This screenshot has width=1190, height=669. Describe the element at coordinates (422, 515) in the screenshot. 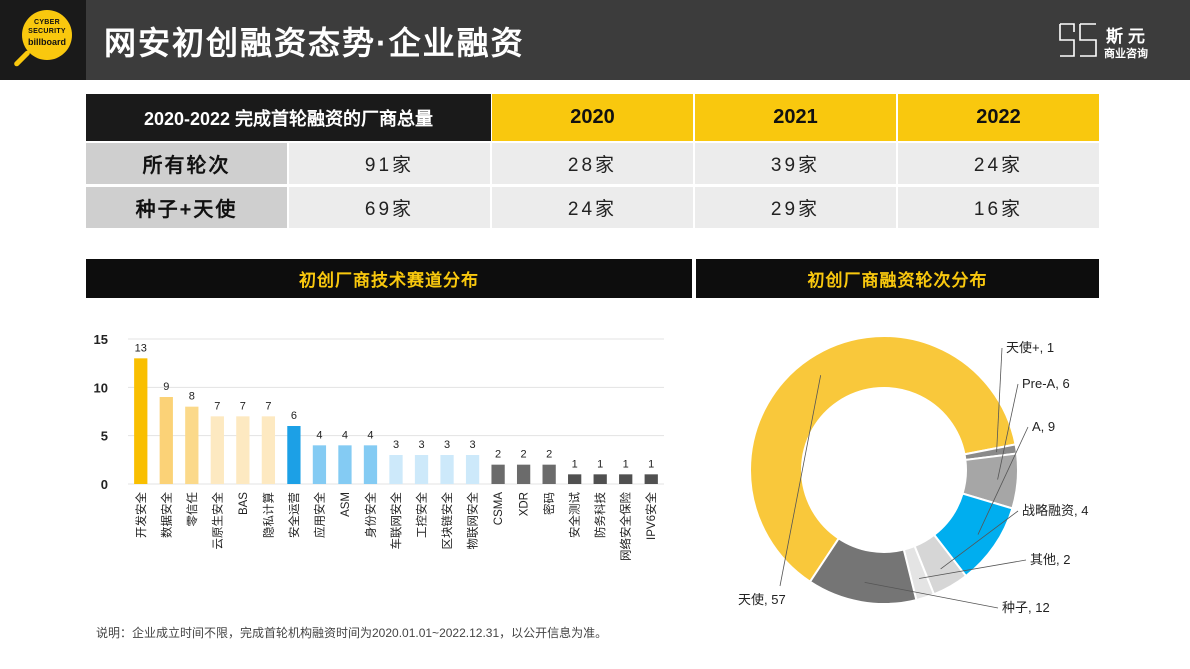

I see `category-label: 工控安全` at that location.